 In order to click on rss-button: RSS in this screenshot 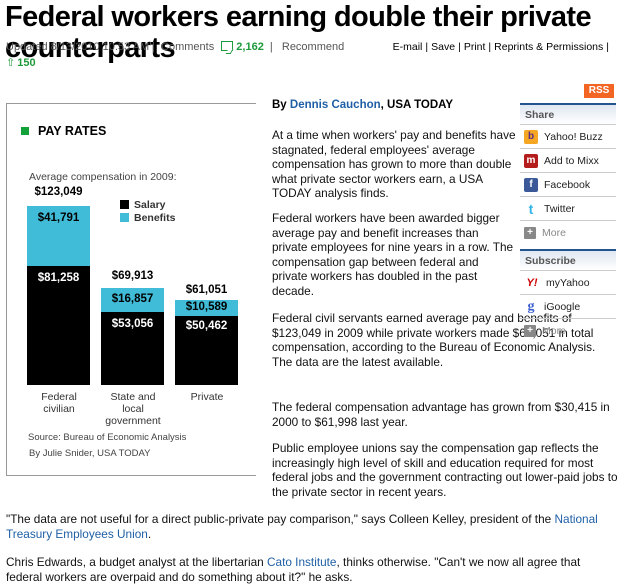, I will do `click(599, 91)`.